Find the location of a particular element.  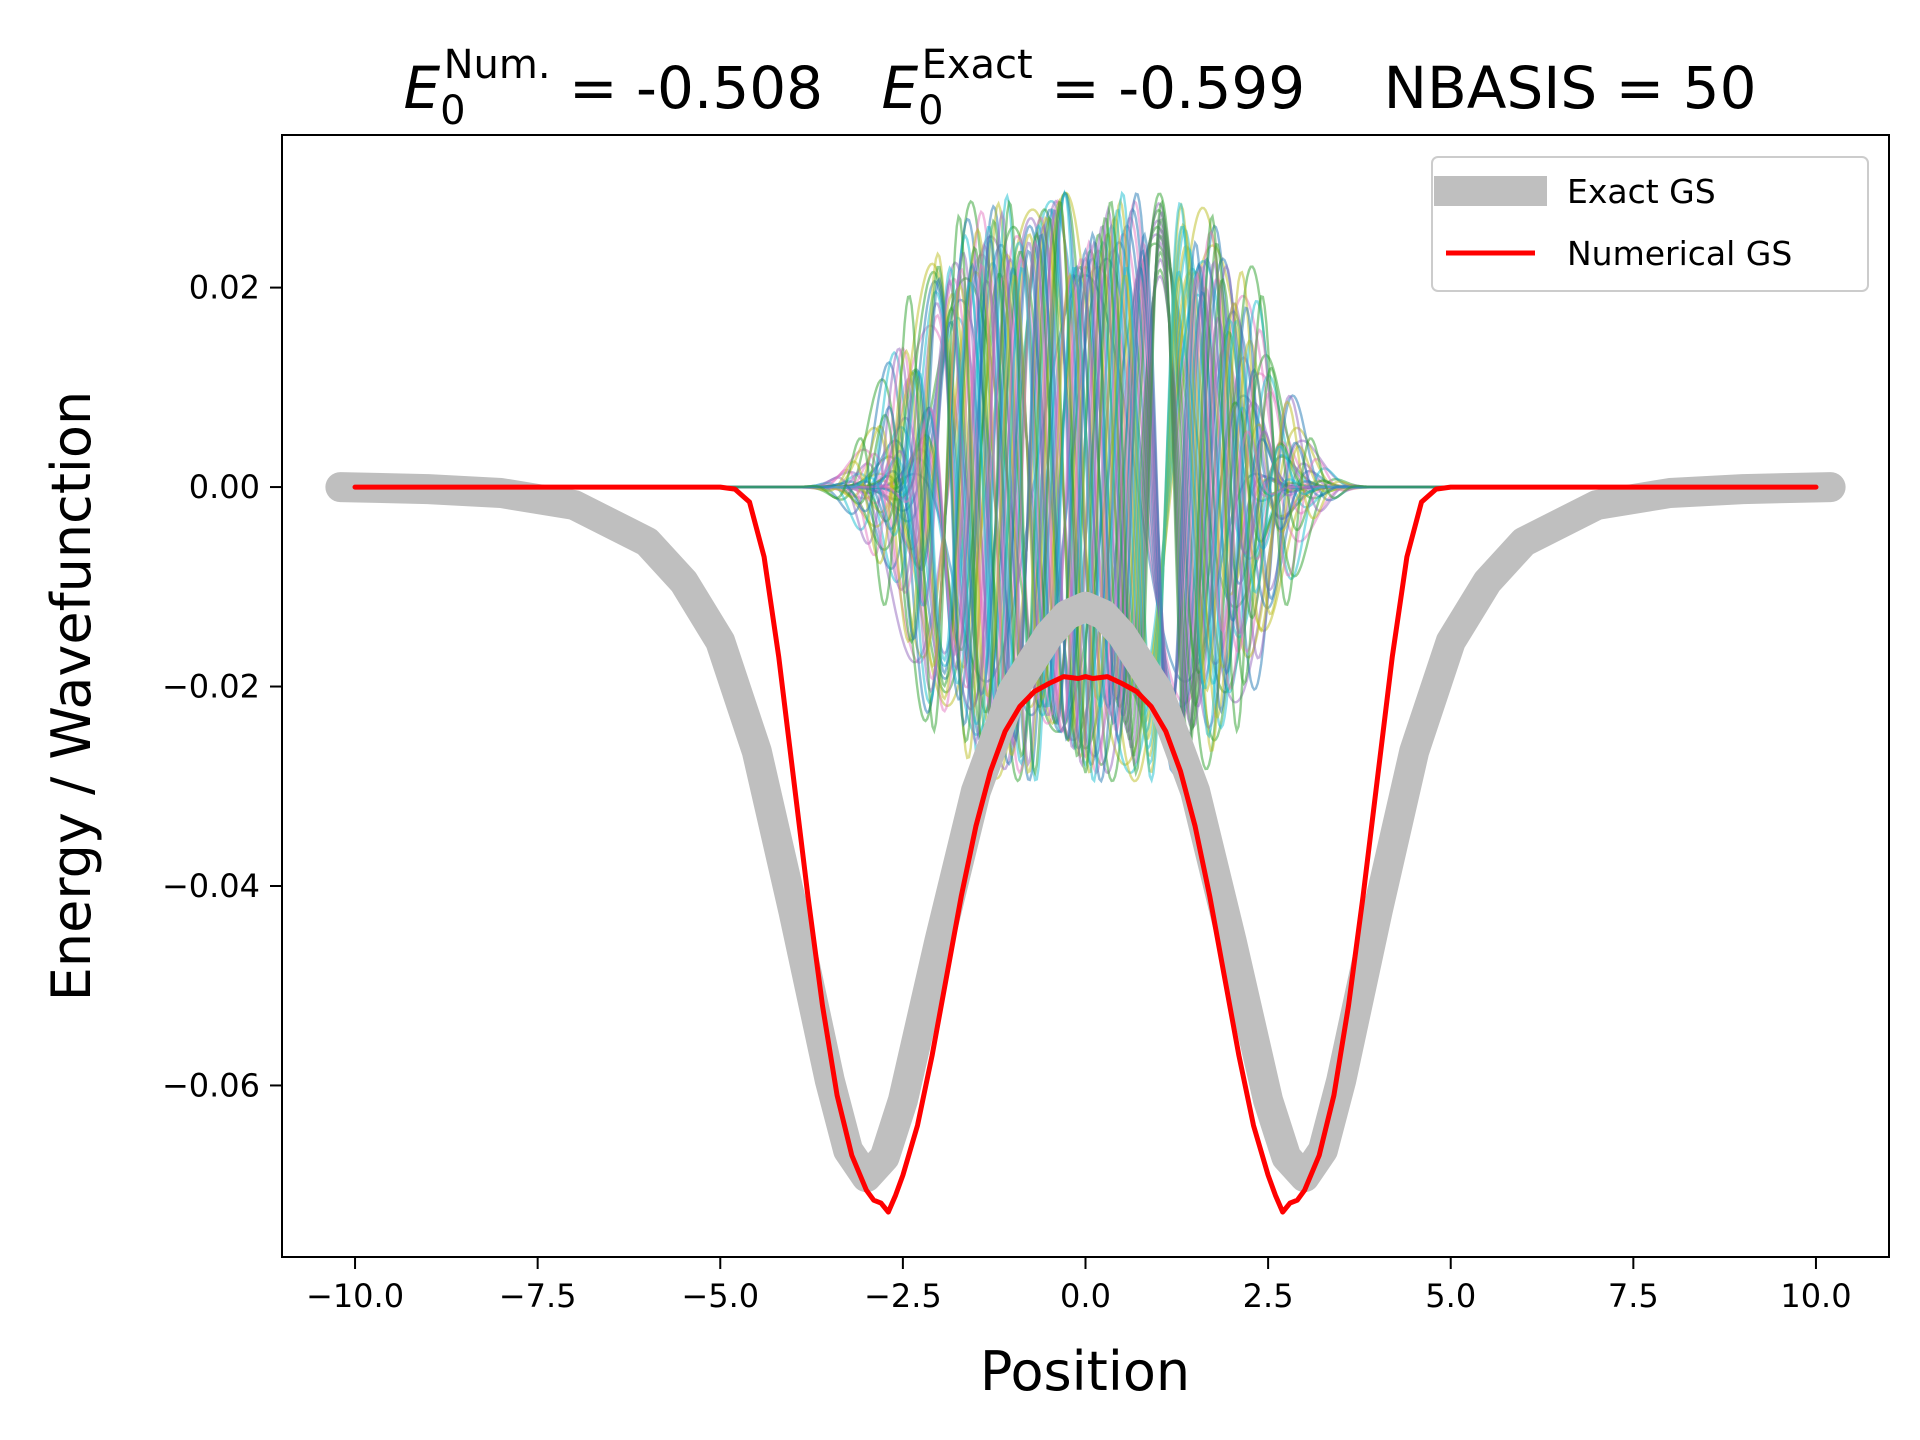

y-axis-label: Energy / Wavefunction is located at coordinates (71, 696).